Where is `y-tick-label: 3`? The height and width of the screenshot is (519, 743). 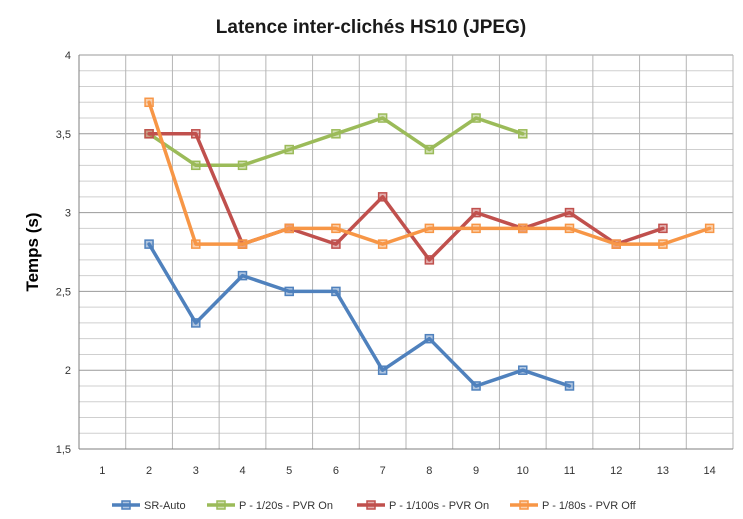 y-tick-label: 3 is located at coordinates (68, 214).